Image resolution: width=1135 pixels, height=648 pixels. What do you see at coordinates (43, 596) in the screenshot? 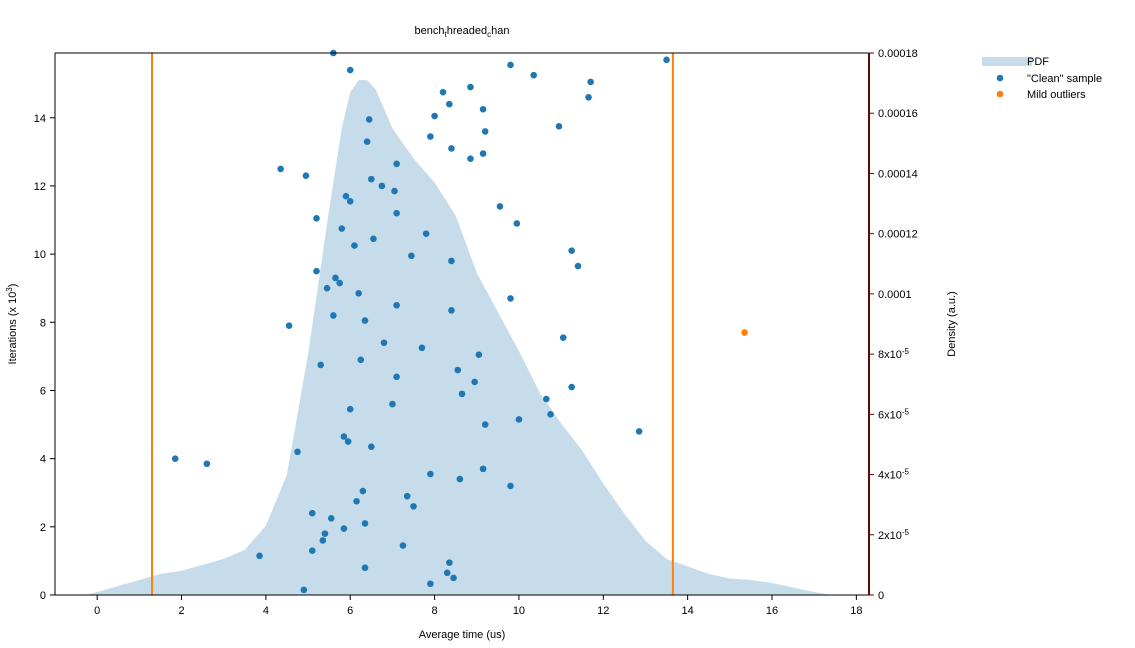
I see `y-left-tick-label: 0` at bounding box center [43, 596].